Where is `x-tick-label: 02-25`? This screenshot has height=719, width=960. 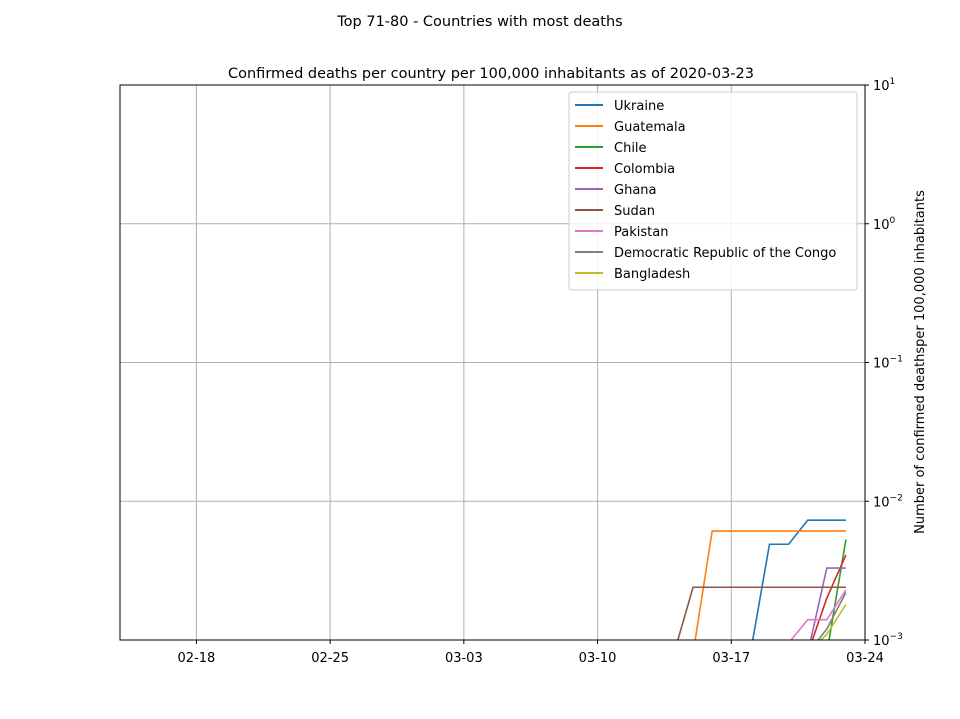
x-tick-label: 02-25 is located at coordinates (330, 658).